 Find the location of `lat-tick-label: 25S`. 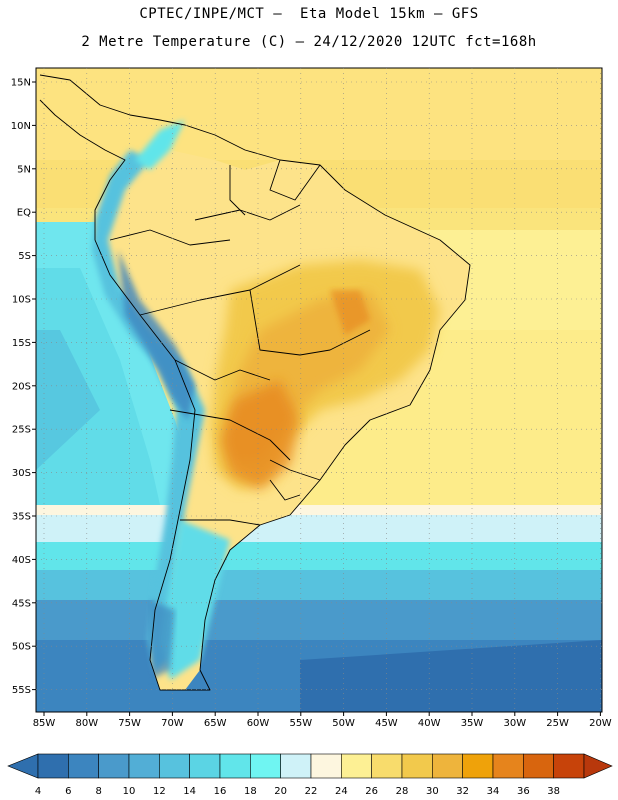

lat-tick-label: 25S is located at coordinates (21, 430).